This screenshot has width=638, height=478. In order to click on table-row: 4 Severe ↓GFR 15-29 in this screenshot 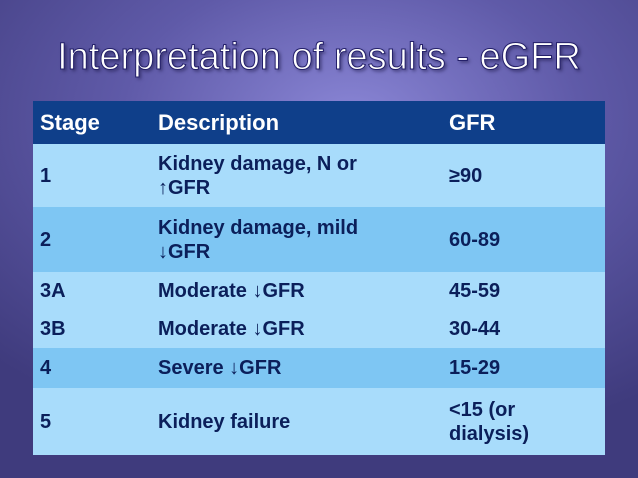, I will do `click(319, 368)`.